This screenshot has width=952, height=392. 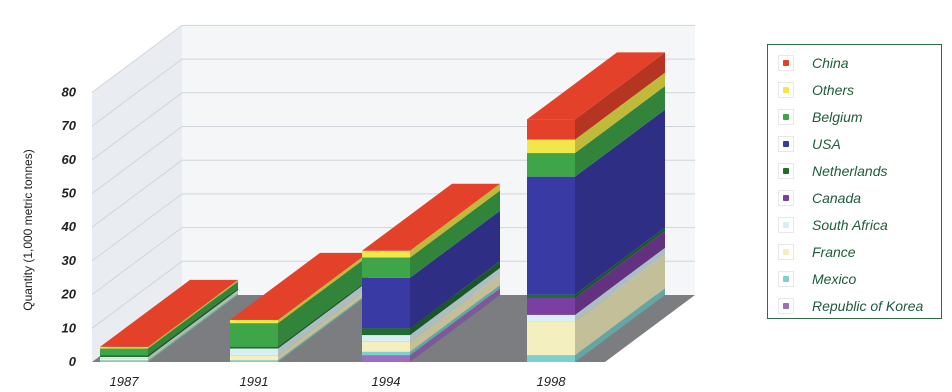 What do you see at coordinates (834, 278) in the screenshot?
I see `legend-label: Mexico` at bounding box center [834, 278].